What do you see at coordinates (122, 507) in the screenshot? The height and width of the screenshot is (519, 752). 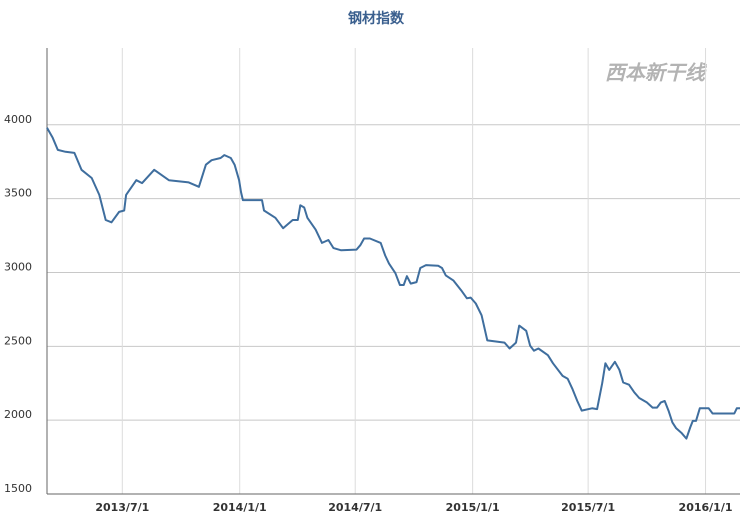 I see `x-tick-label: 2013/7/1` at bounding box center [122, 507].